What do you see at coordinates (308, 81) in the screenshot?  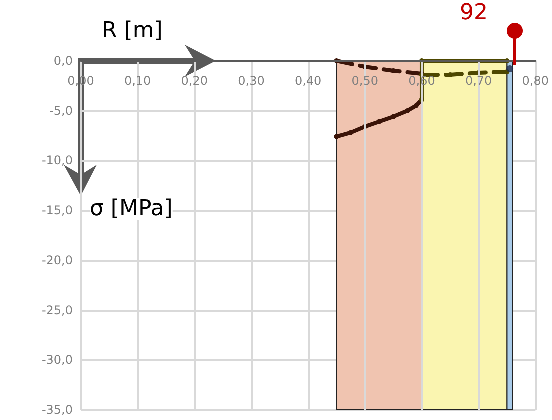 I see `x-tick-label: 0,40` at bounding box center [308, 81].